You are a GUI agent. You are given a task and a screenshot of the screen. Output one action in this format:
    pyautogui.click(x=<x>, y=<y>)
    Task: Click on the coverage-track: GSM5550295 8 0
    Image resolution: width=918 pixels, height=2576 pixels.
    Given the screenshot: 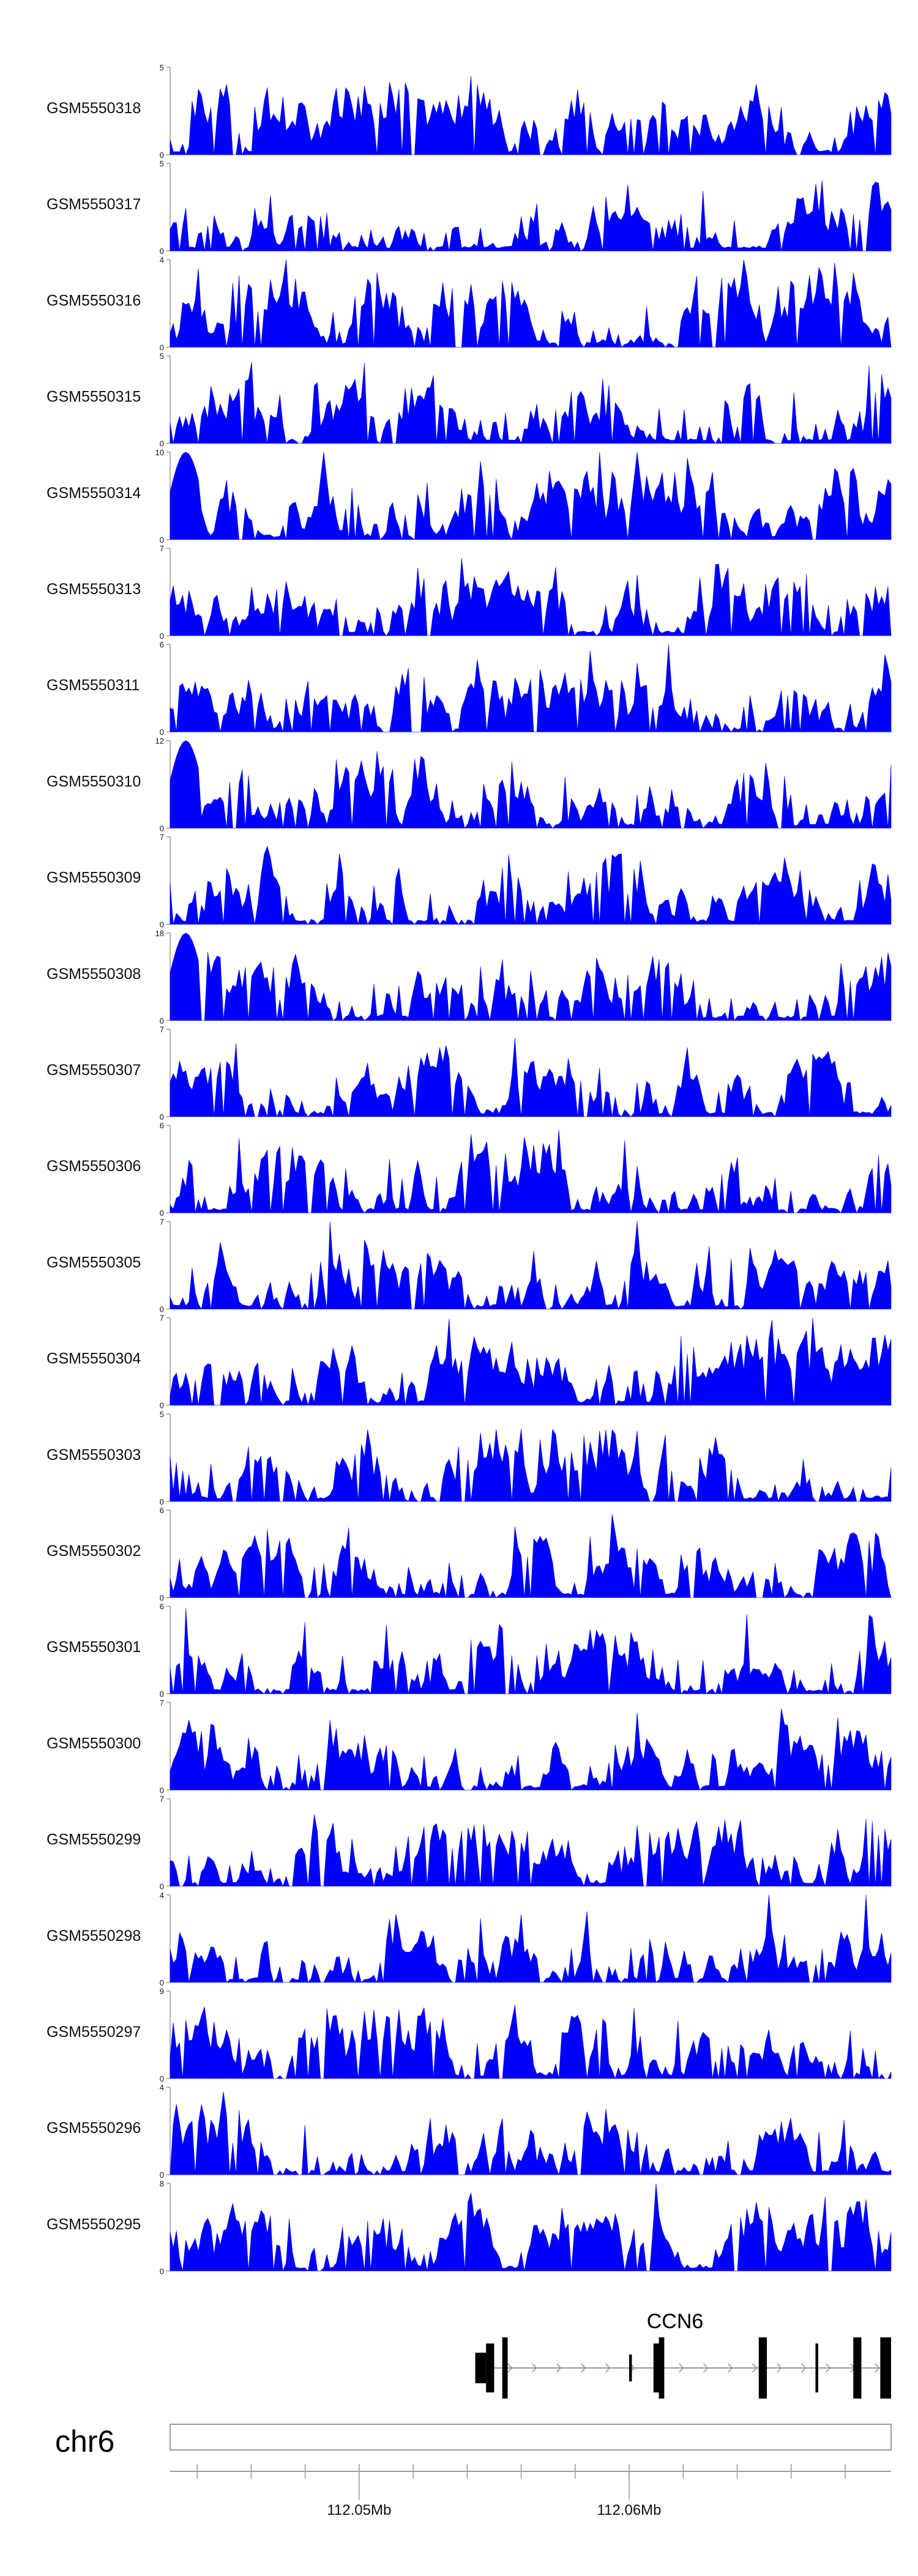 What is the action you would take?
    pyautogui.click(x=469, y=2227)
    